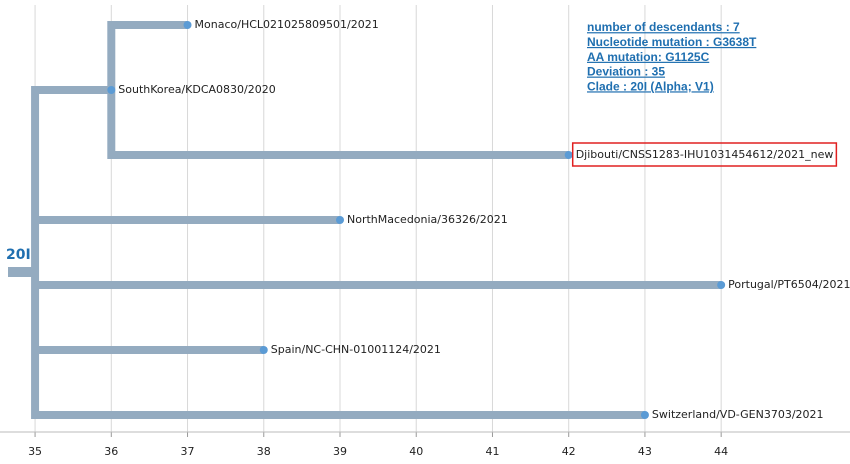 This screenshot has height=464, width=850. Describe the element at coordinates (340, 451) in the screenshot. I see `x-tick-label: 39` at that location.